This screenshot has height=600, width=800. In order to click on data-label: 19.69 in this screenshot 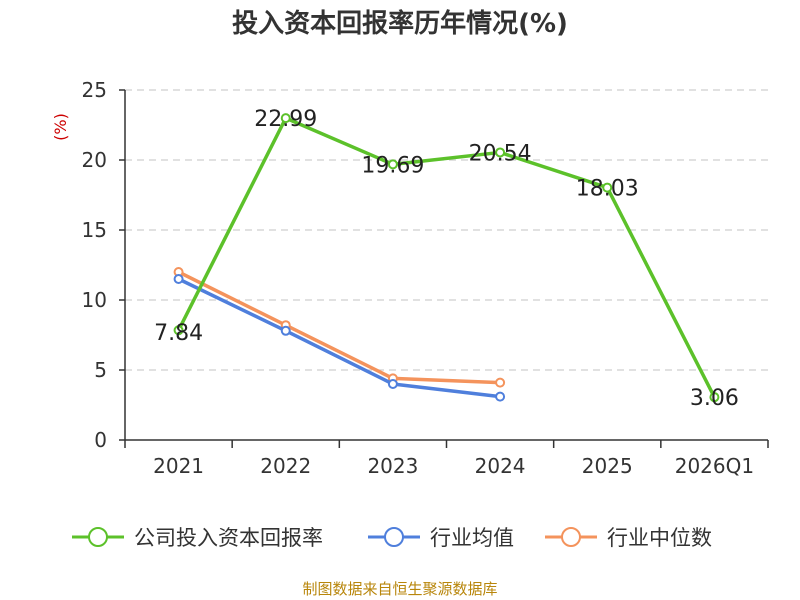, I will do `click(392, 165)`.